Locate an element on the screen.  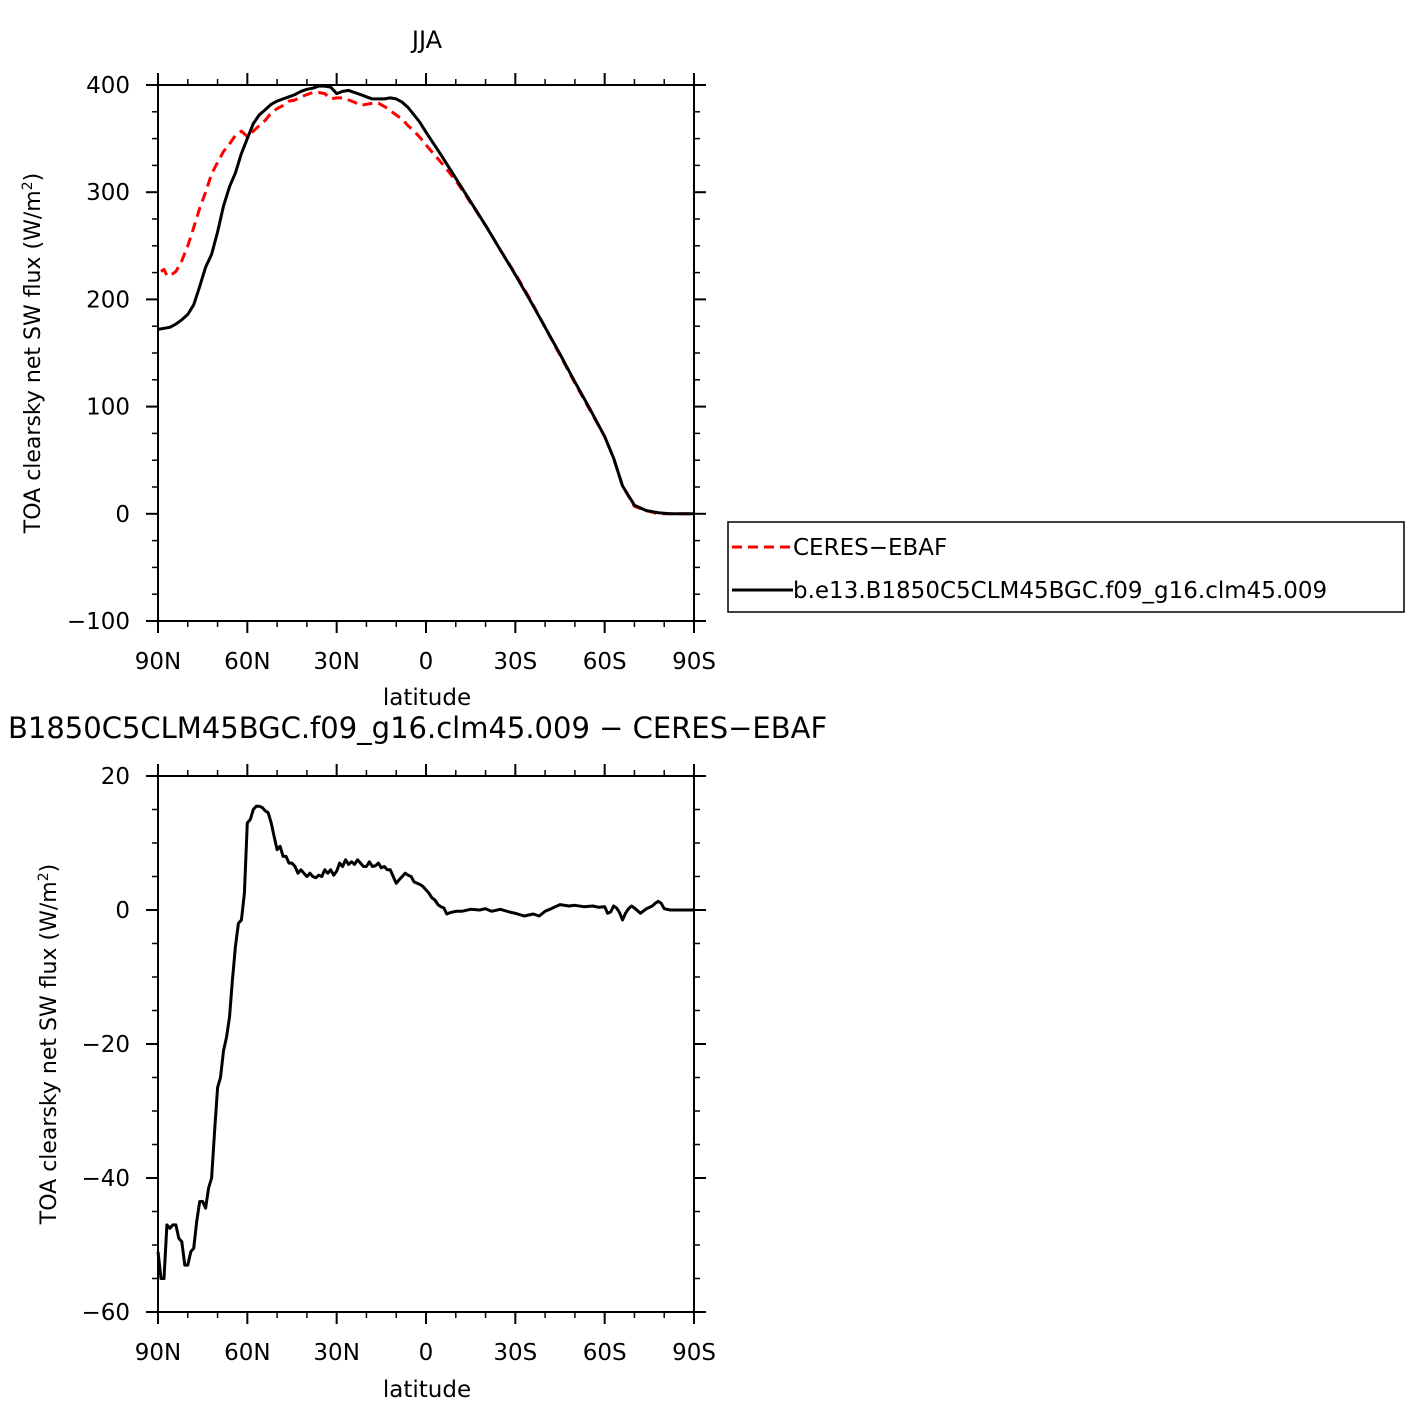
top-y-tick-label: 0 is located at coordinates (122, 515).